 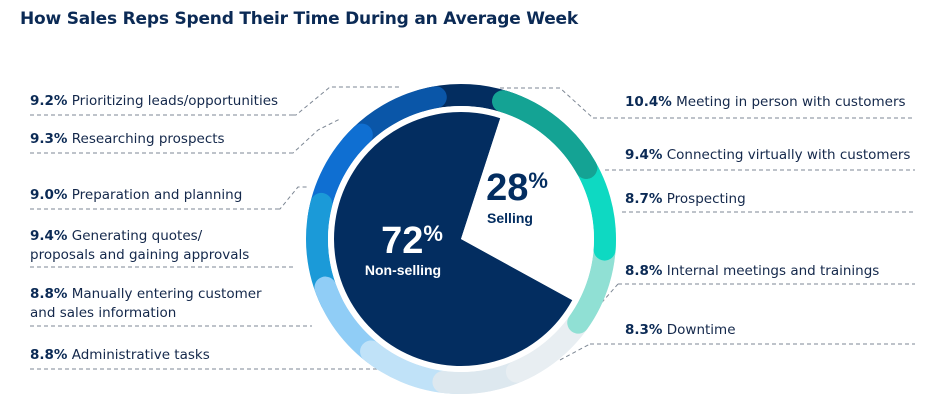 I want to click on category-label: 10.4% Meeting in person with customers, so click(x=765, y=102).